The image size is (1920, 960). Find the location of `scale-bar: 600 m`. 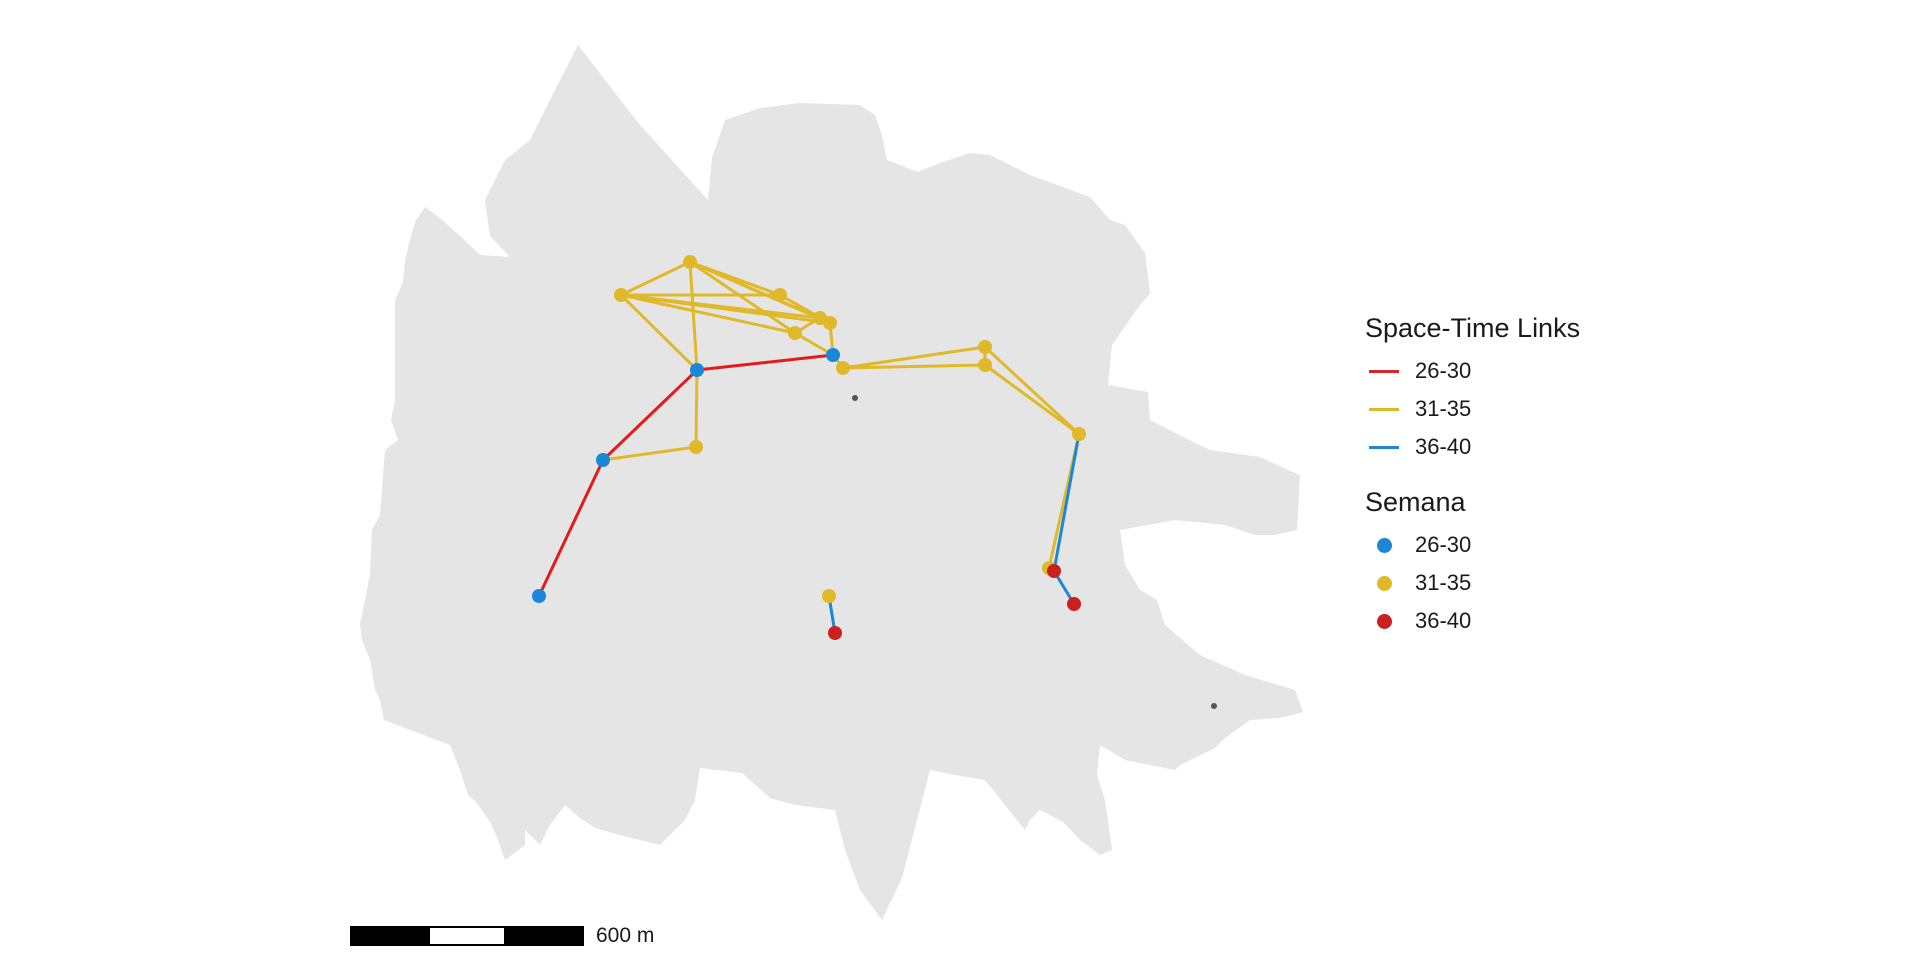

scale-bar: 600 m is located at coordinates (502, 935).